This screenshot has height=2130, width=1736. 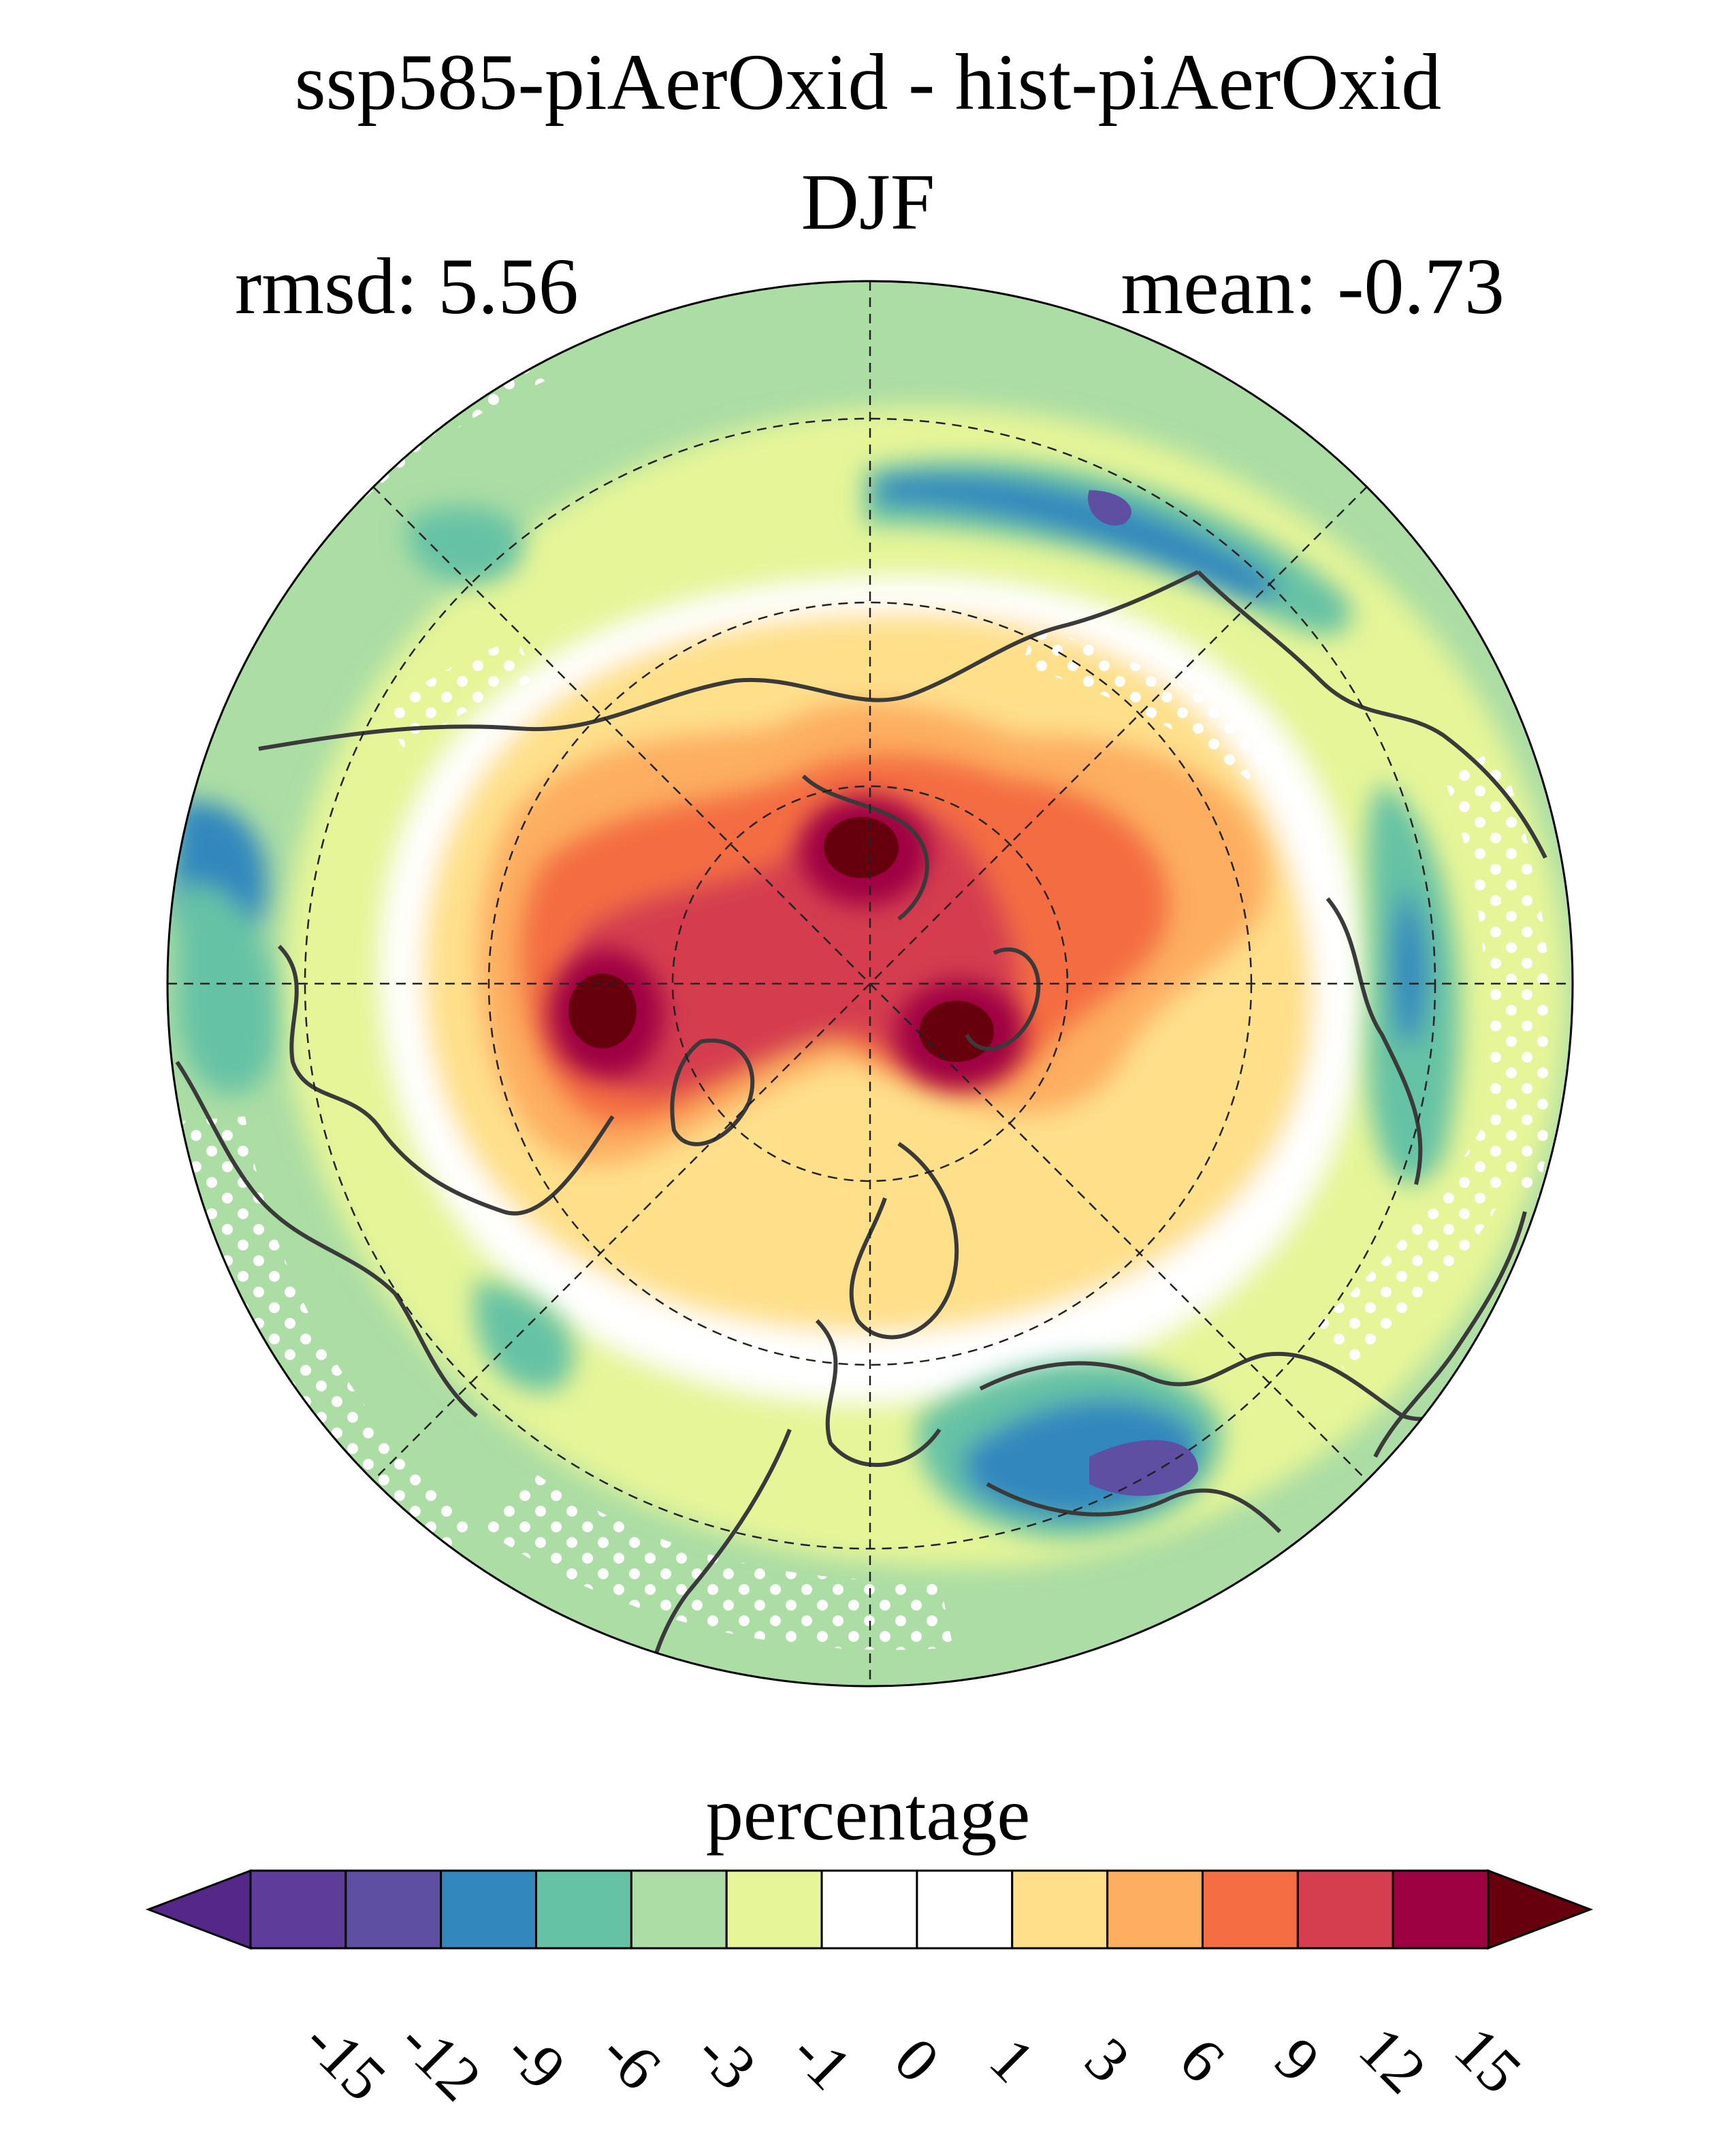 What do you see at coordinates (868, 82) in the screenshot?
I see `plot-title: ssp585-piAerOxid - hist-piAerOxid` at bounding box center [868, 82].